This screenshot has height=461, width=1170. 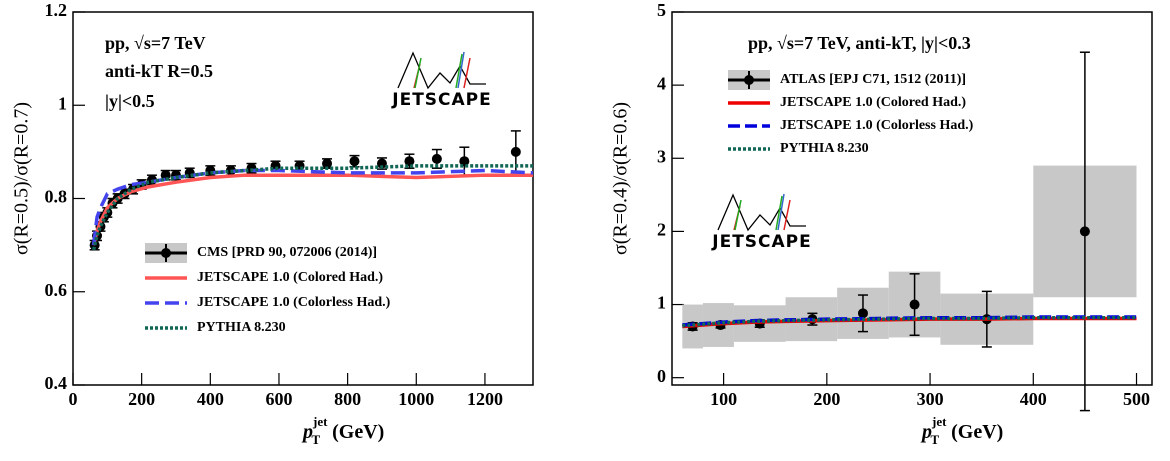 I want to click on y-tick-label: 5, so click(x=661, y=10).